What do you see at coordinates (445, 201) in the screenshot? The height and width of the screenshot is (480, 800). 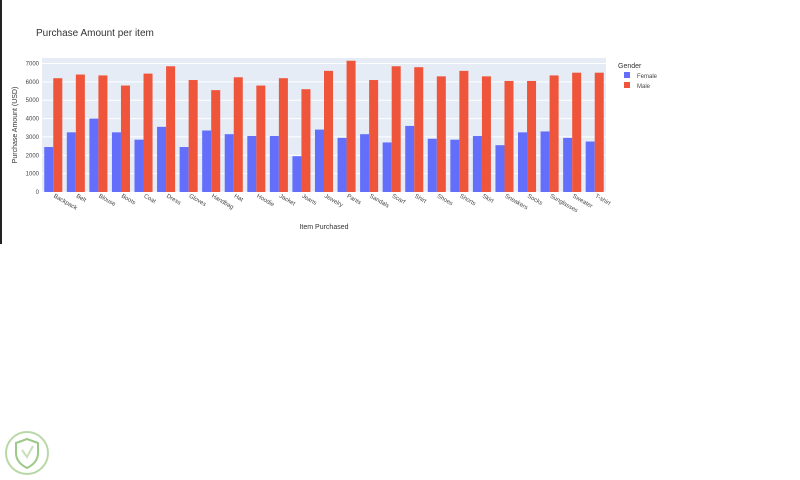 I see `x-tick-label: Shoes` at bounding box center [445, 201].